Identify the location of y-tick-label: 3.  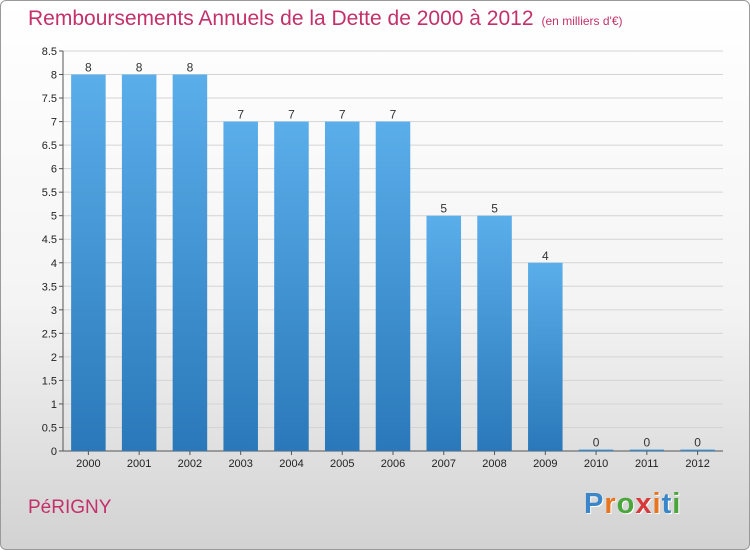
(54, 311).